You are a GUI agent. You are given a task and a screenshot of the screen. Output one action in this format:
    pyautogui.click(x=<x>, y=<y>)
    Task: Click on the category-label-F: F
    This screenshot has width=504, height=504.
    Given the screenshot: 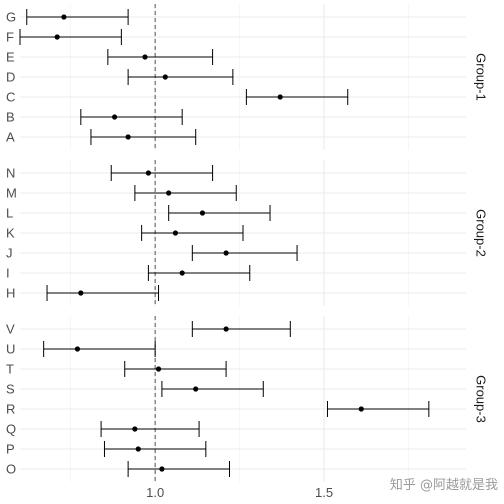 What is the action you would take?
    pyautogui.click(x=10, y=37)
    